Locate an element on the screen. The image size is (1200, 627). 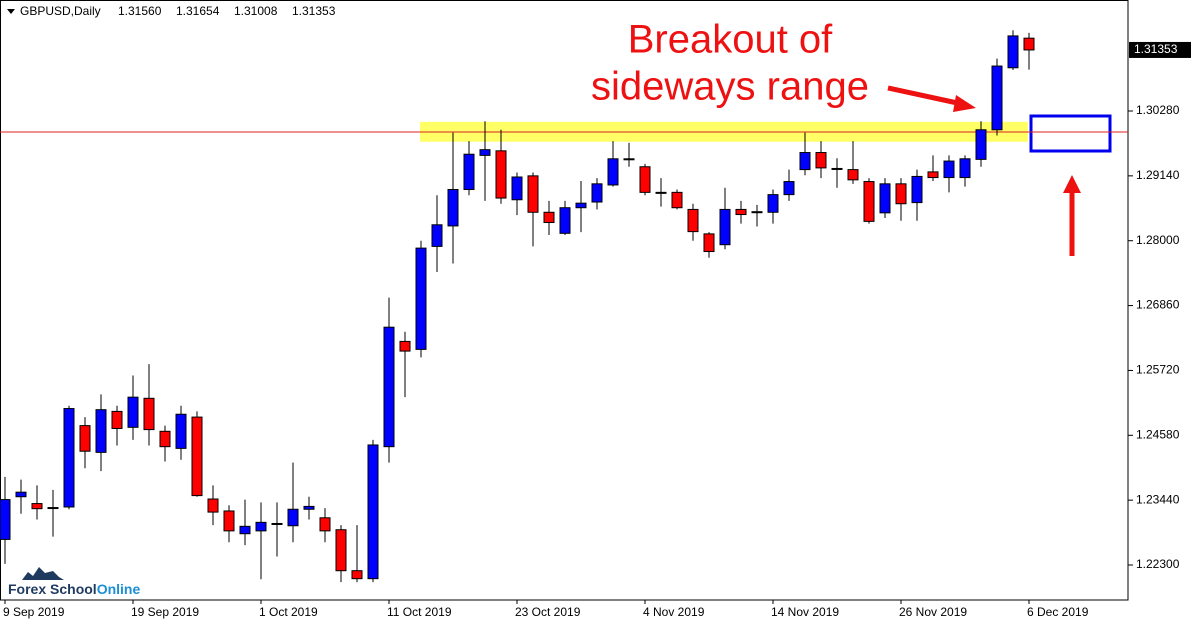
logo-part: Online is located at coordinates (119, 589).